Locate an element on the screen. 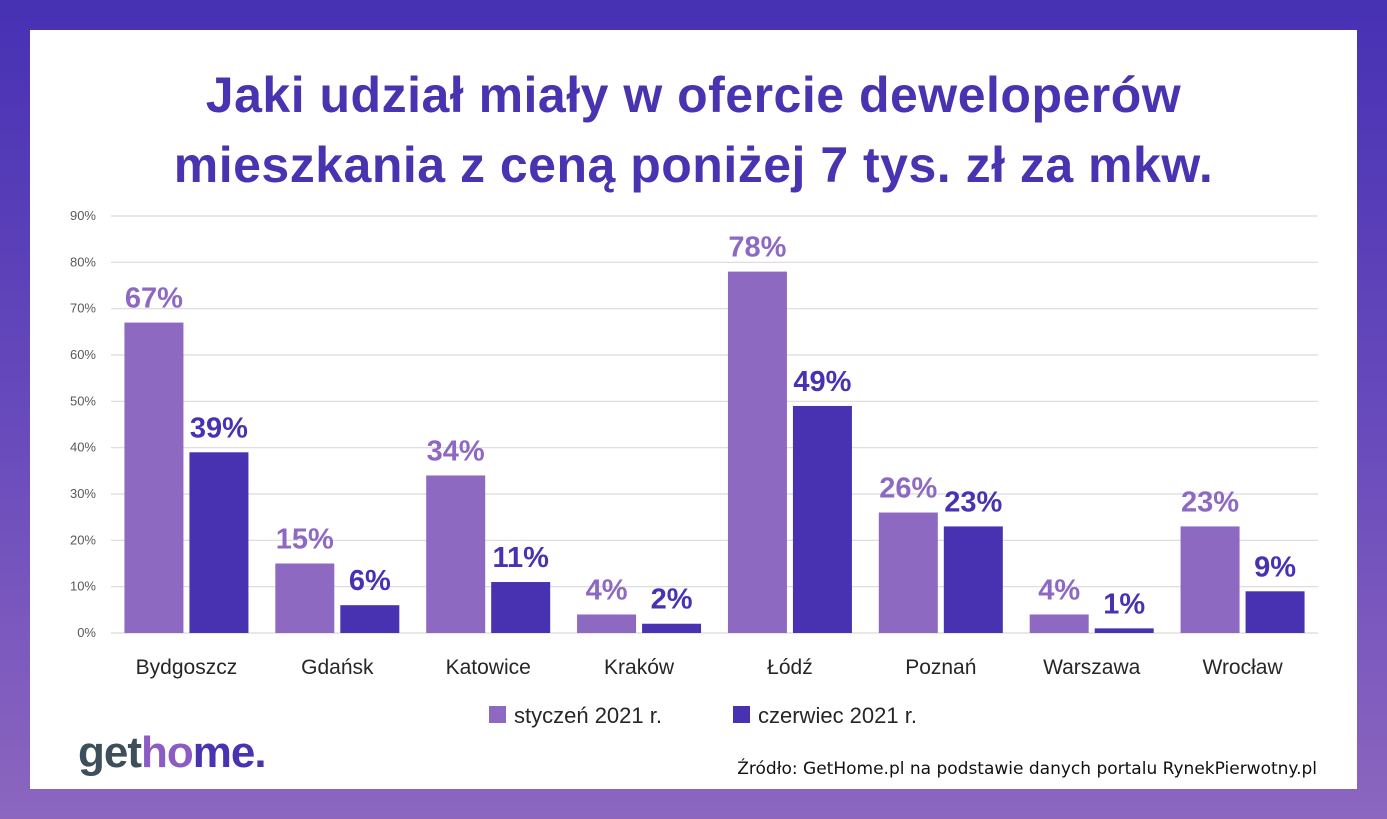 The image size is (1387, 819). gethome-logo: gethome. is located at coordinates (172, 752).